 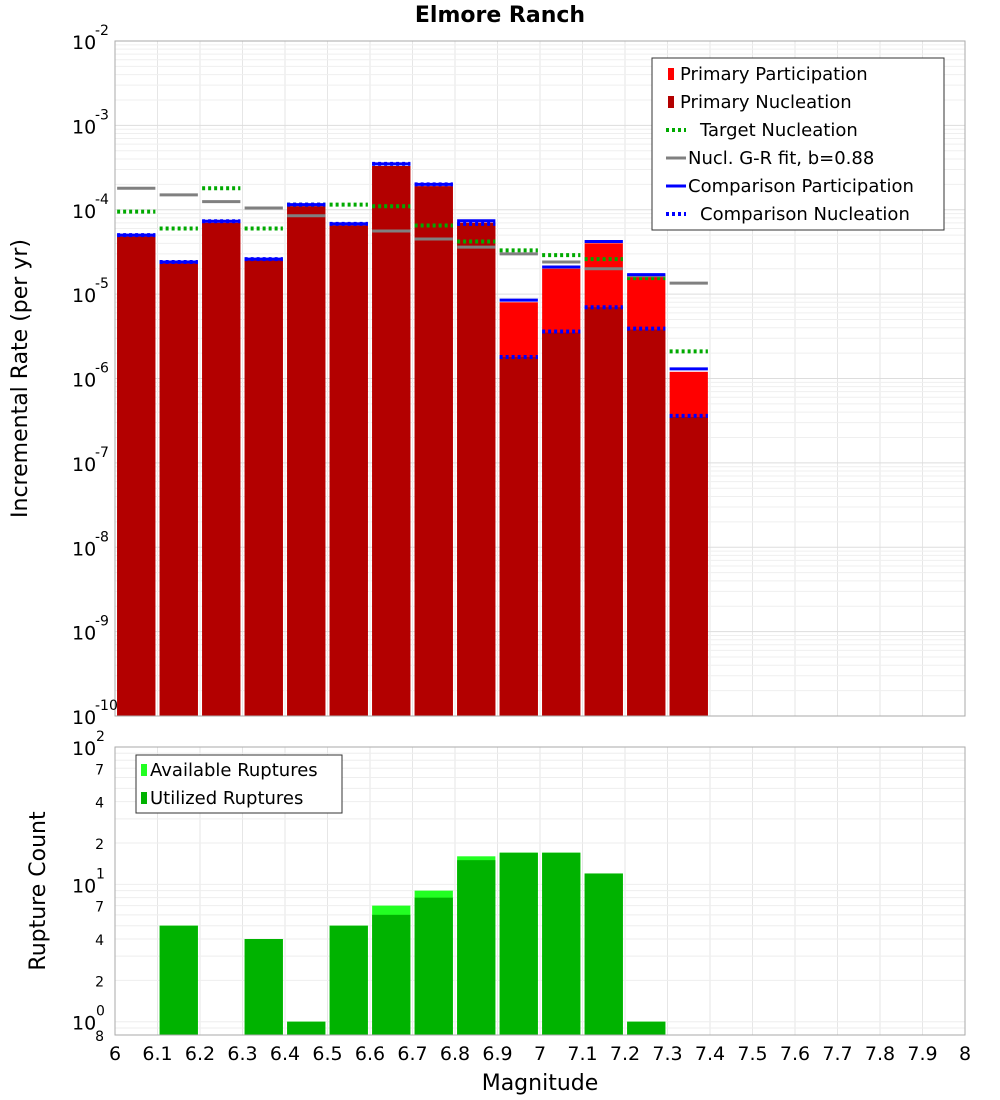 I want to click on x-tick-label: 6.4, so click(x=285, y=1054).